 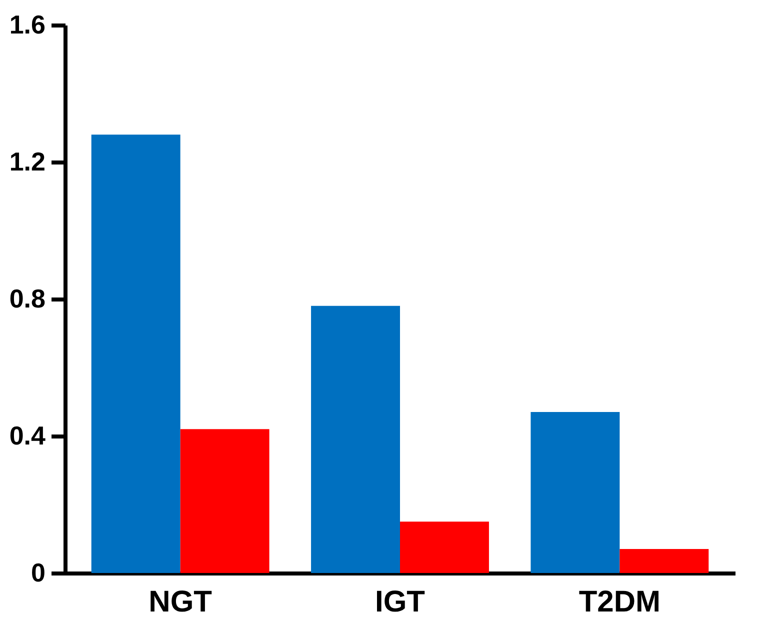 What do you see at coordinates (27, 435) in the screenshot?
I see `y-tick-label: 0.4` at bounding box center [27, 435].